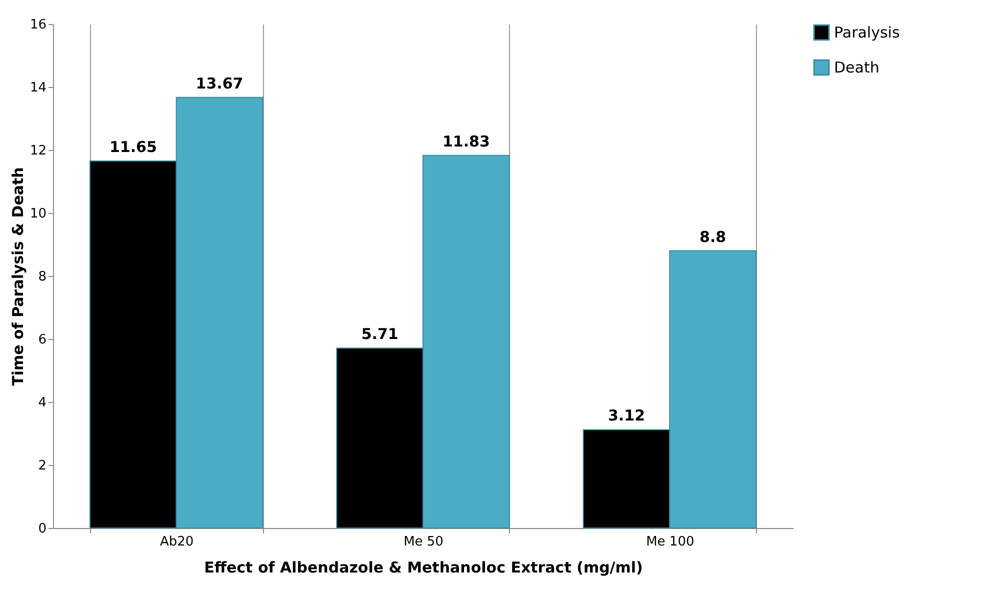 Image resolution: width=987 pixels, height=609 pixels. Describe the element at coordinates (424, 542) in the screenshot. I see `x-tick-label: Me 50` at that location.